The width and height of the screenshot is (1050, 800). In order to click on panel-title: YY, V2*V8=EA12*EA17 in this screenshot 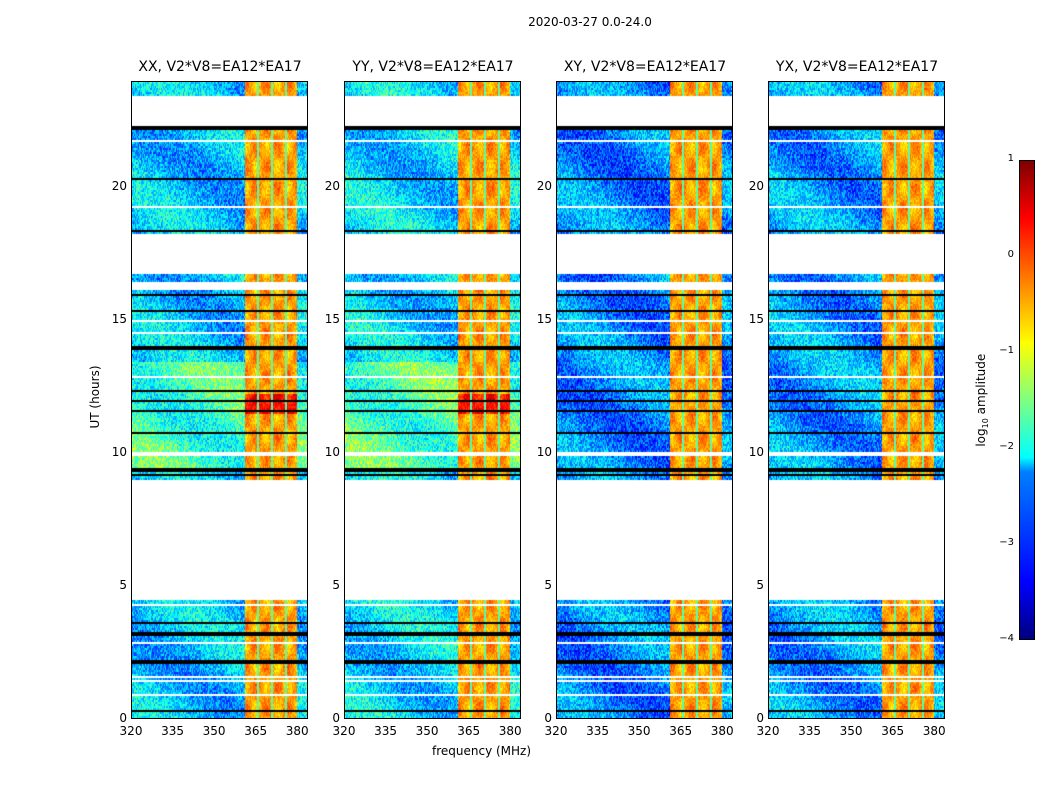, I will do `click(433, 67)`.